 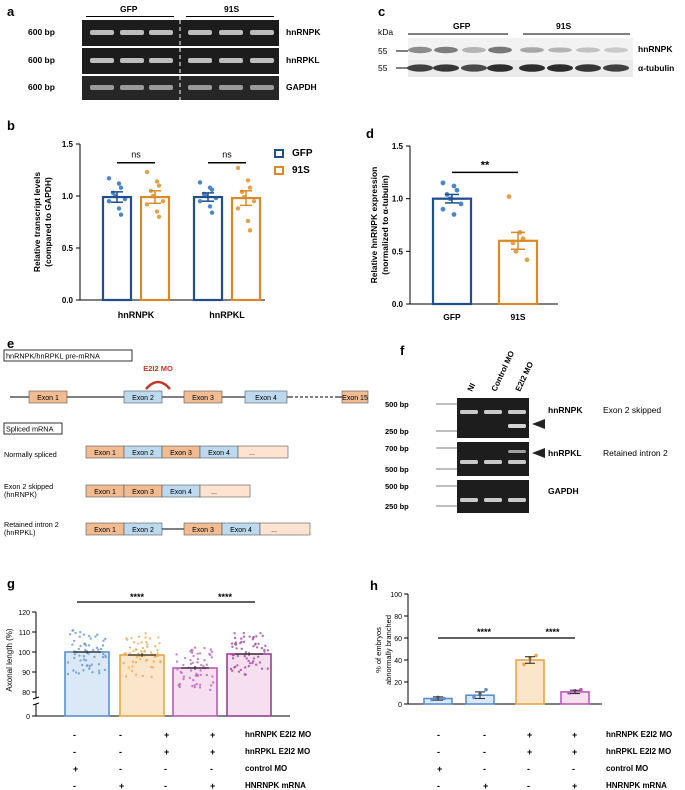 What do you see at coordinates (530, 682) in the screenshot?
I see `h-bar` at bounding box center [530, 682].